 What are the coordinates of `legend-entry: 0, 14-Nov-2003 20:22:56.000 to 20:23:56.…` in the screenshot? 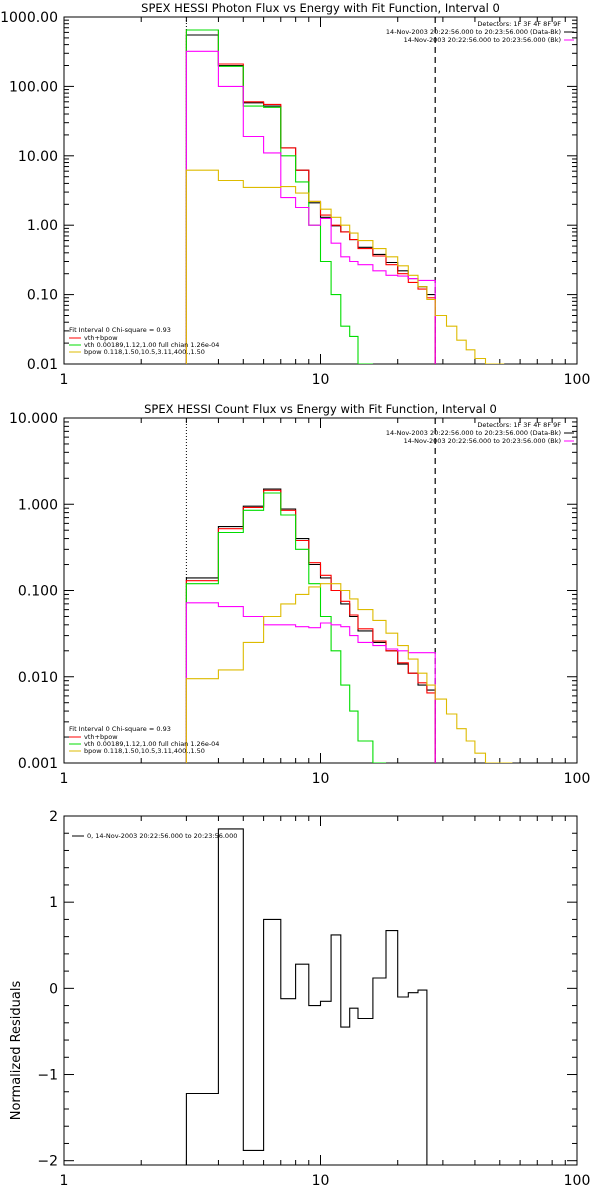 It's located at (162, 836).